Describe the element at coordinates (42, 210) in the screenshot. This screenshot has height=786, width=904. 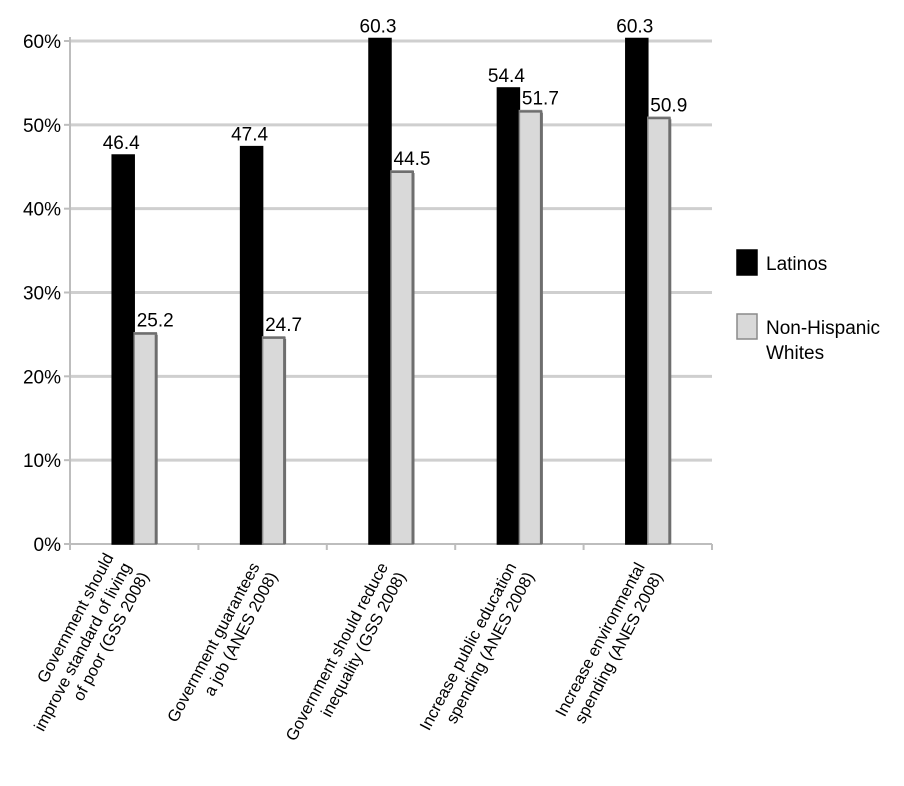
I see `y-tick-label: 40%` at that location.